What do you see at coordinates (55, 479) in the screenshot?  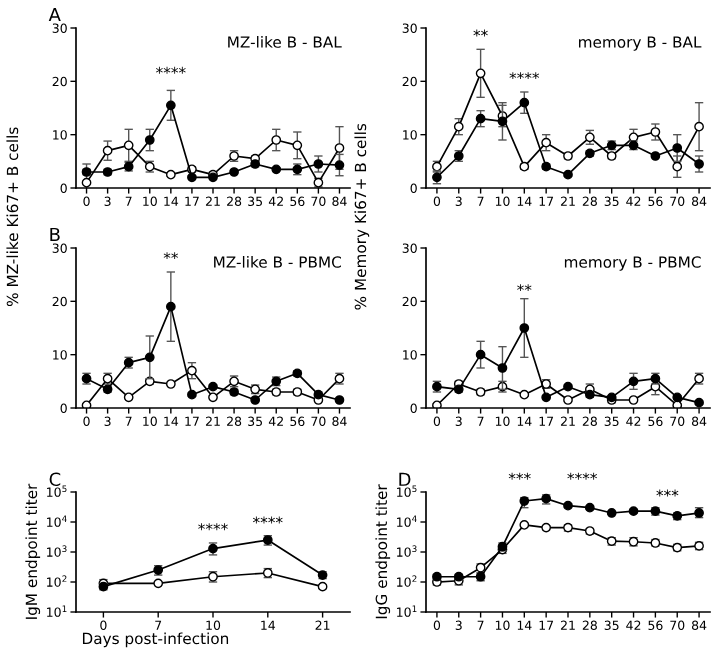 I see `text: C` at bounding box center [55, 479].